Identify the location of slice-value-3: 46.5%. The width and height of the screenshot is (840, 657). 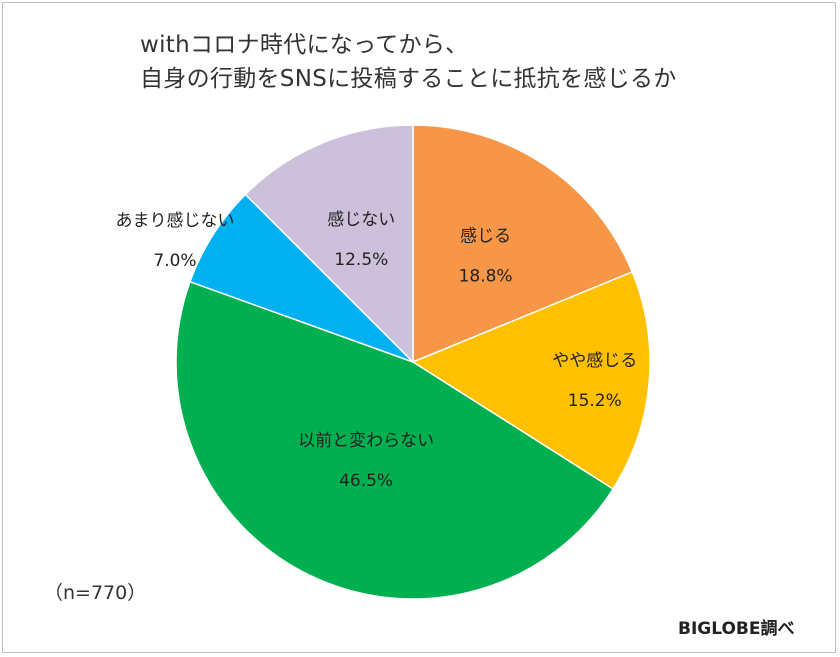
(366, 481).